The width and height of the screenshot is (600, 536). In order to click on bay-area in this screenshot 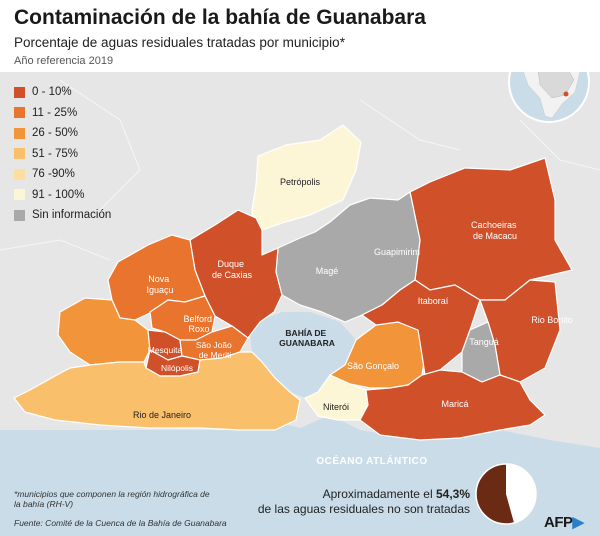, I will do `click(303, 355)`.